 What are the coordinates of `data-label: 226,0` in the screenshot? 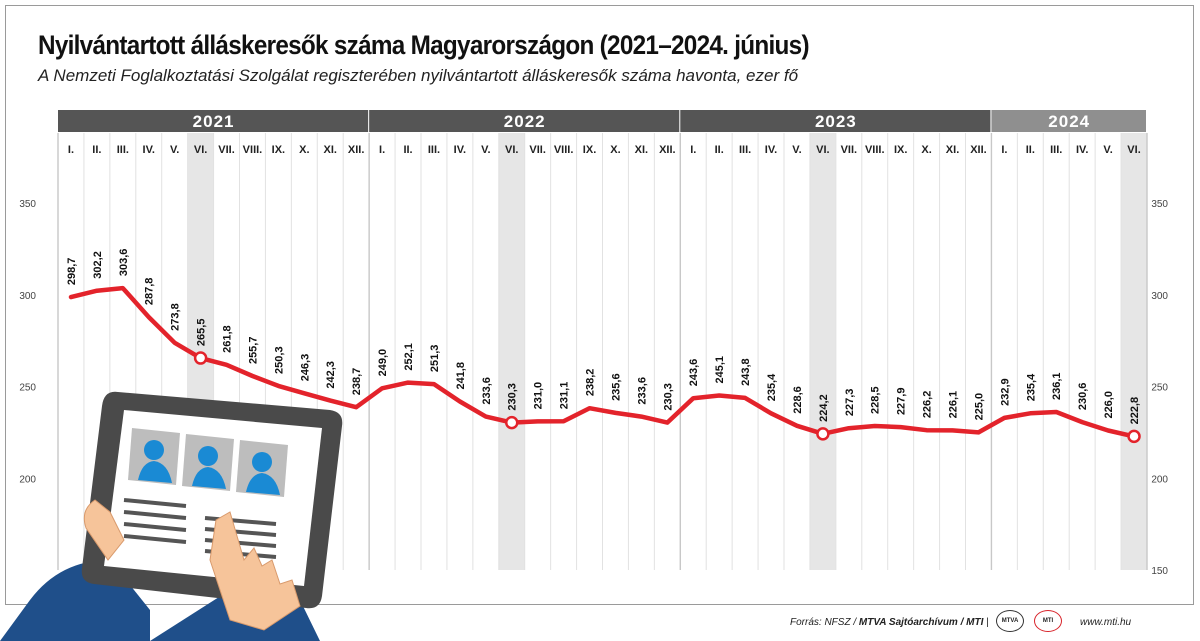 It's located at (1109, 405).